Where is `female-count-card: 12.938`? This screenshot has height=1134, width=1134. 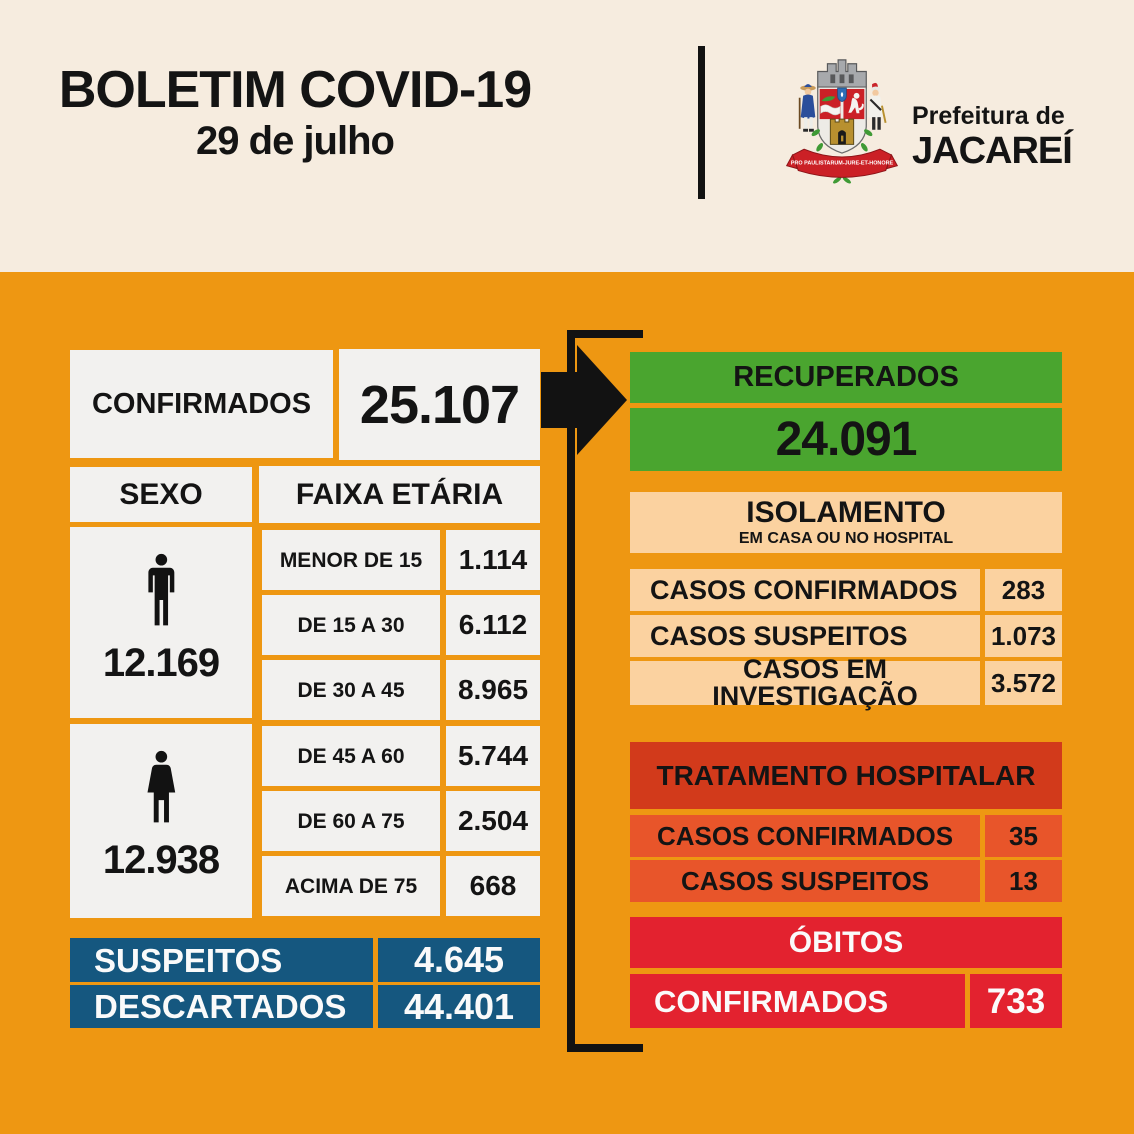 female-count-card: 12.938 is located at coordinates (161, 821).